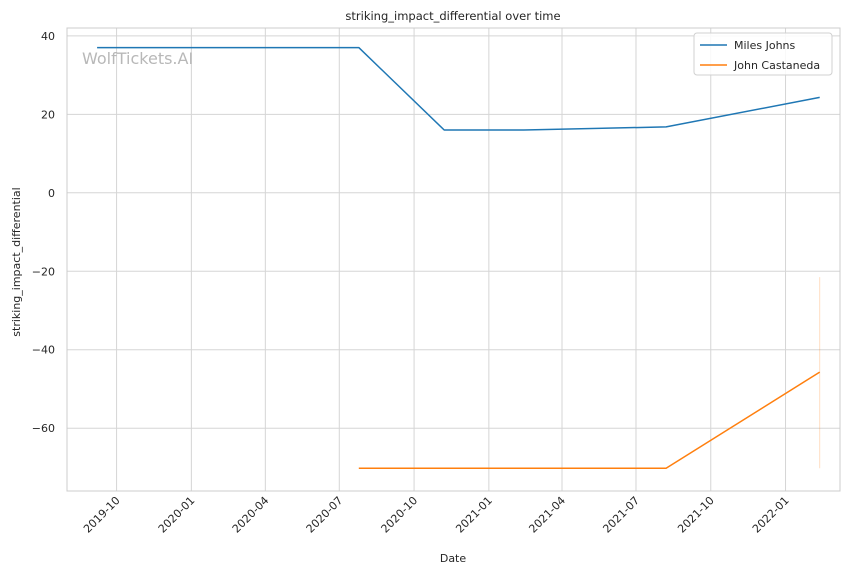 The image size is (850, 575). I want to click on legend-frame, so click(763, 54).